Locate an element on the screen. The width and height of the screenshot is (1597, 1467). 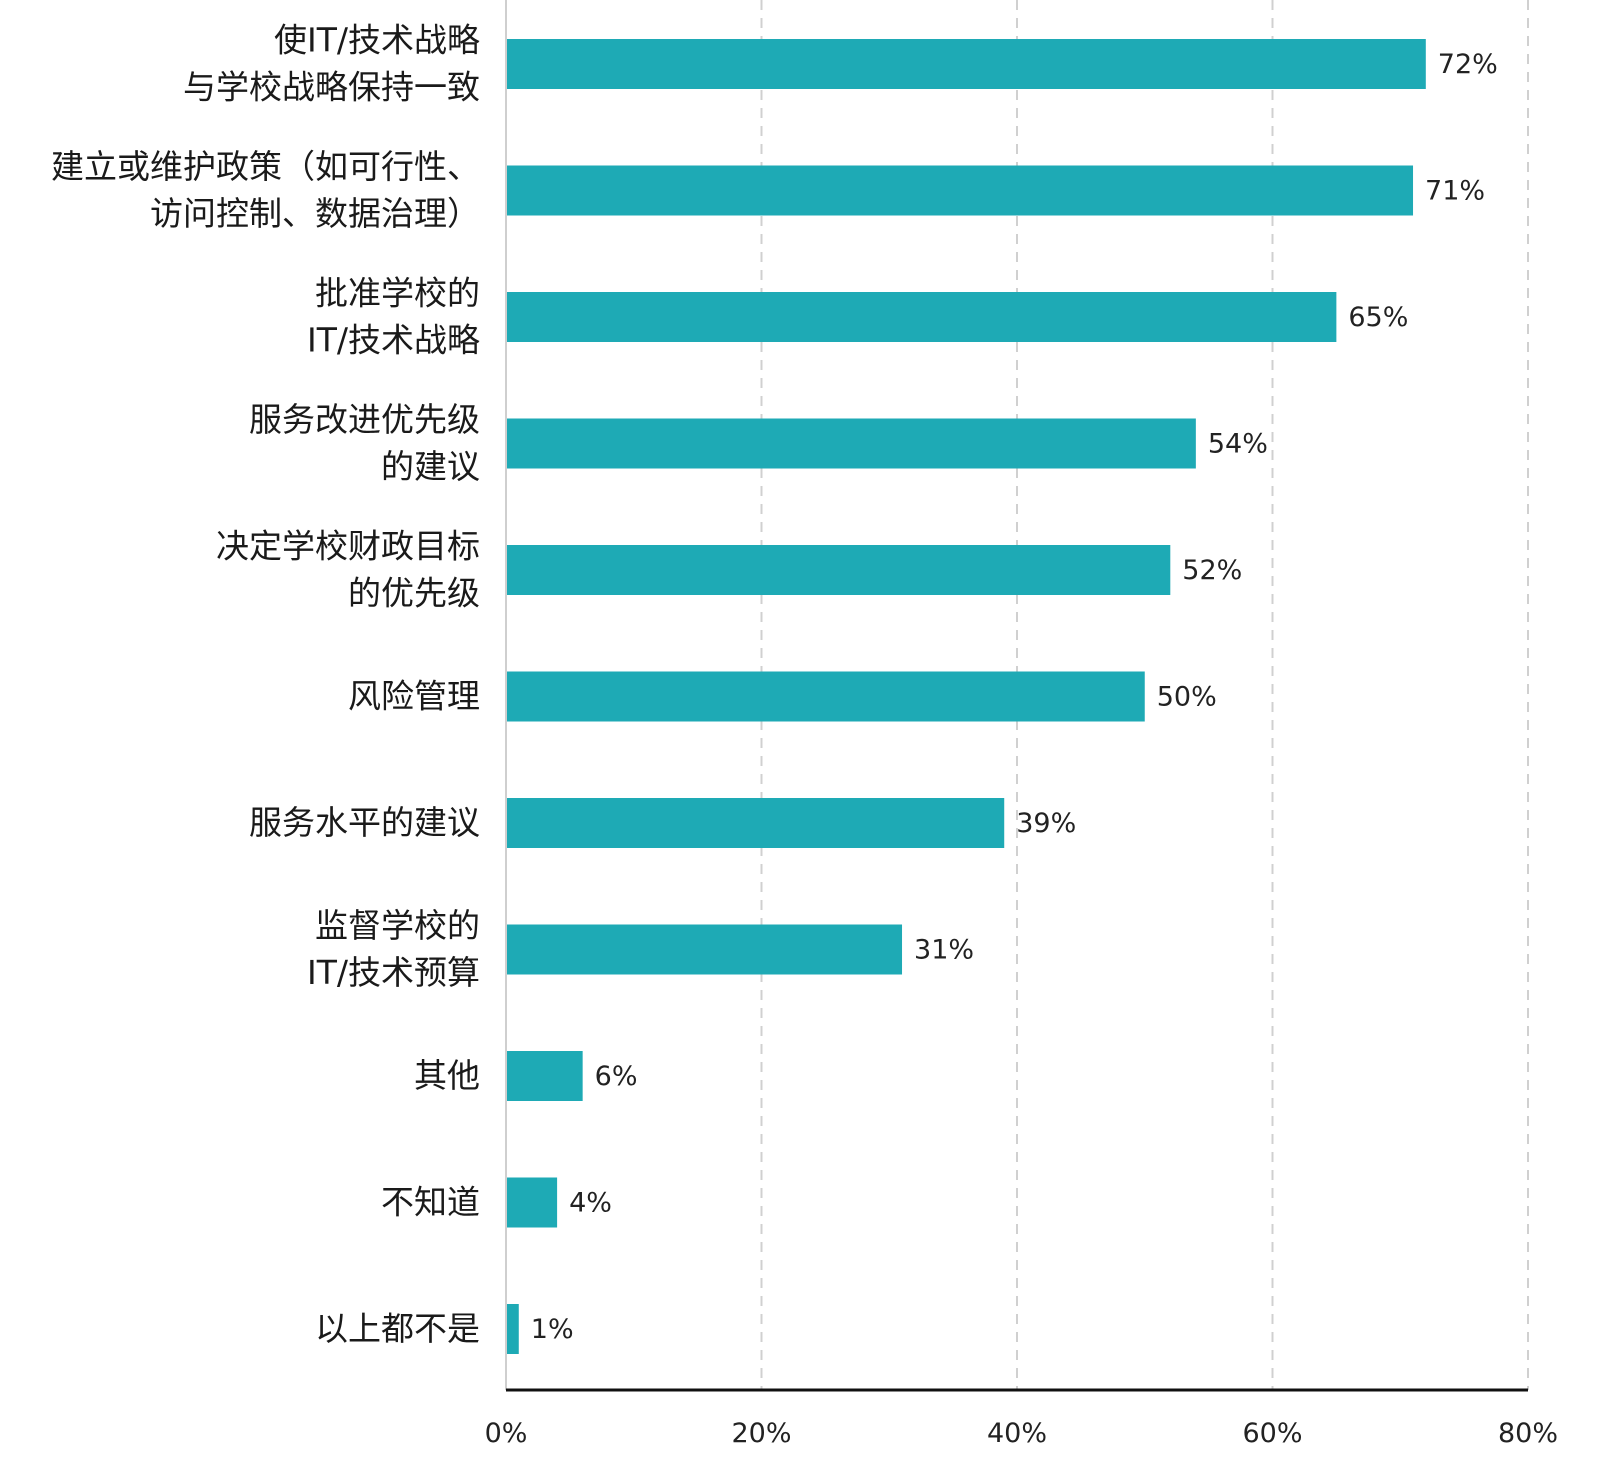
value-label-1: 71% is located at coordinates (1455, 191).